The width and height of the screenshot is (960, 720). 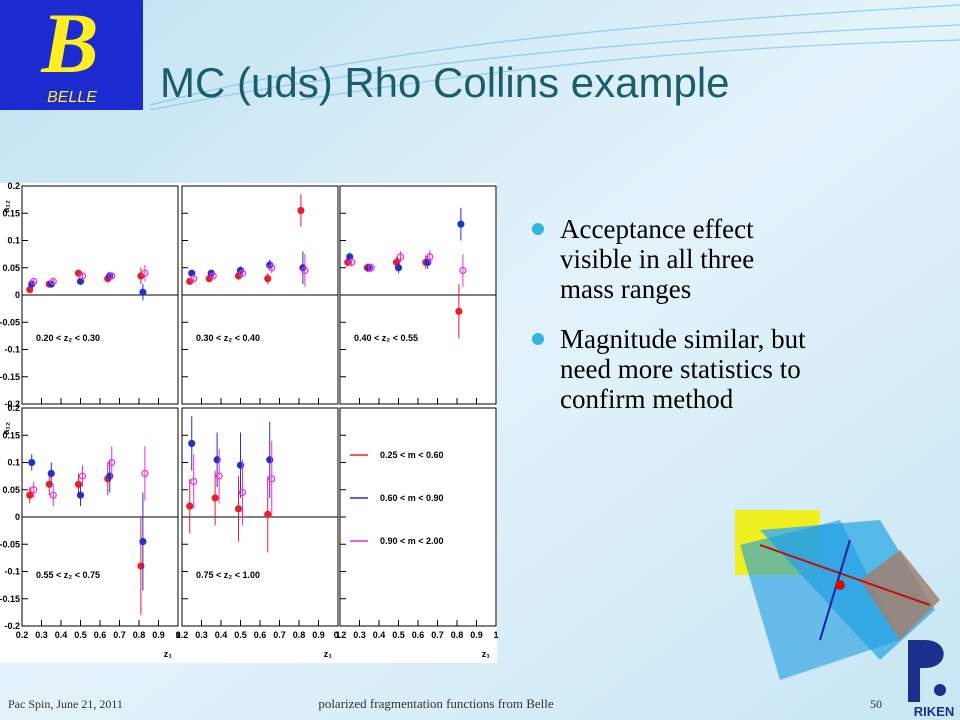 What do you see at coordinates (412, 498) in the screenshot?
I see `legend-label: 0.60 < m < 0.90` at bounding box center [412, 498].